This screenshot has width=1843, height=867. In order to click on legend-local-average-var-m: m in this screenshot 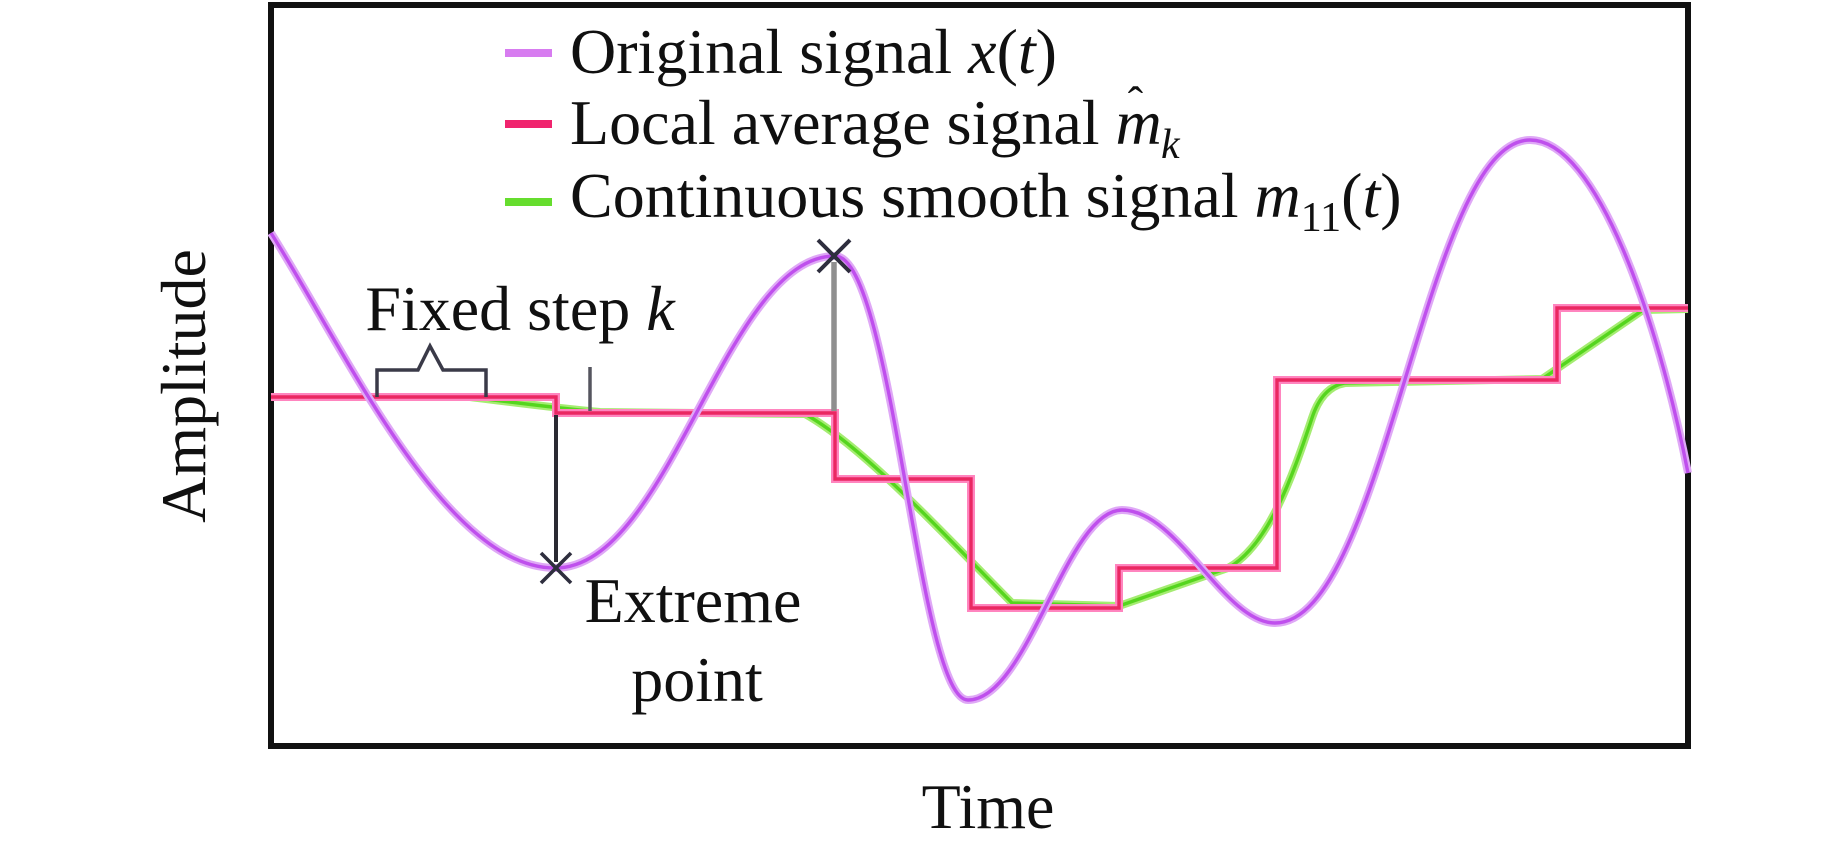, I will do `click(1139, 122)`.